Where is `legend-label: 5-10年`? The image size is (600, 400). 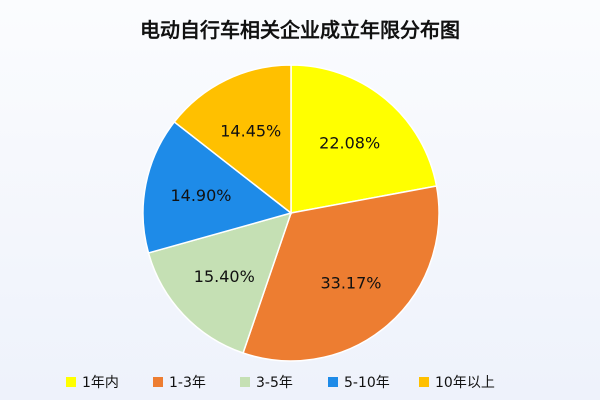
legend-label: 5-10年 is located at coordinates (367, 383).